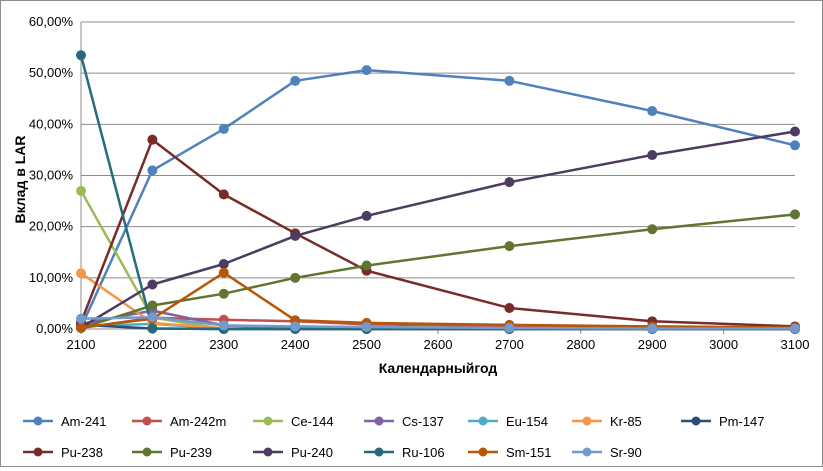 This screenshot has width=823, height=471. Describe the element at coordinates (81, 344) in the screenshot. I see `x-tick-label: 2100` at that location.